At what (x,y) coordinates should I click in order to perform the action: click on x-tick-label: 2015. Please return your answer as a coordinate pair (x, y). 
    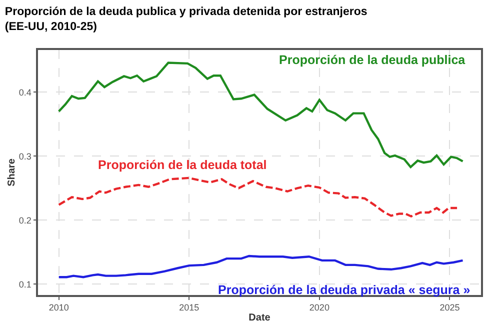
    Looking at the image, I should click on (189, 307).